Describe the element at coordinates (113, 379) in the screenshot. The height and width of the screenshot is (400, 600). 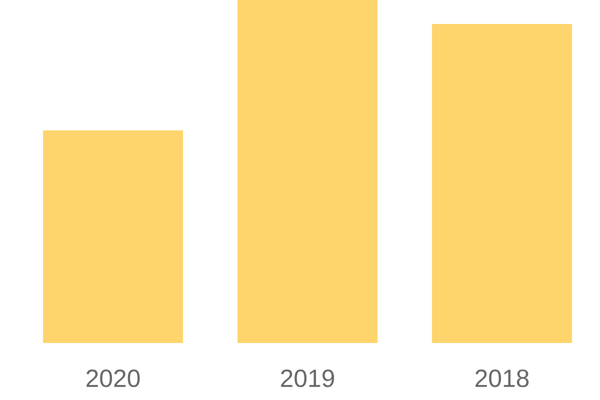
I see `x-tick-label: 2020` at that location.